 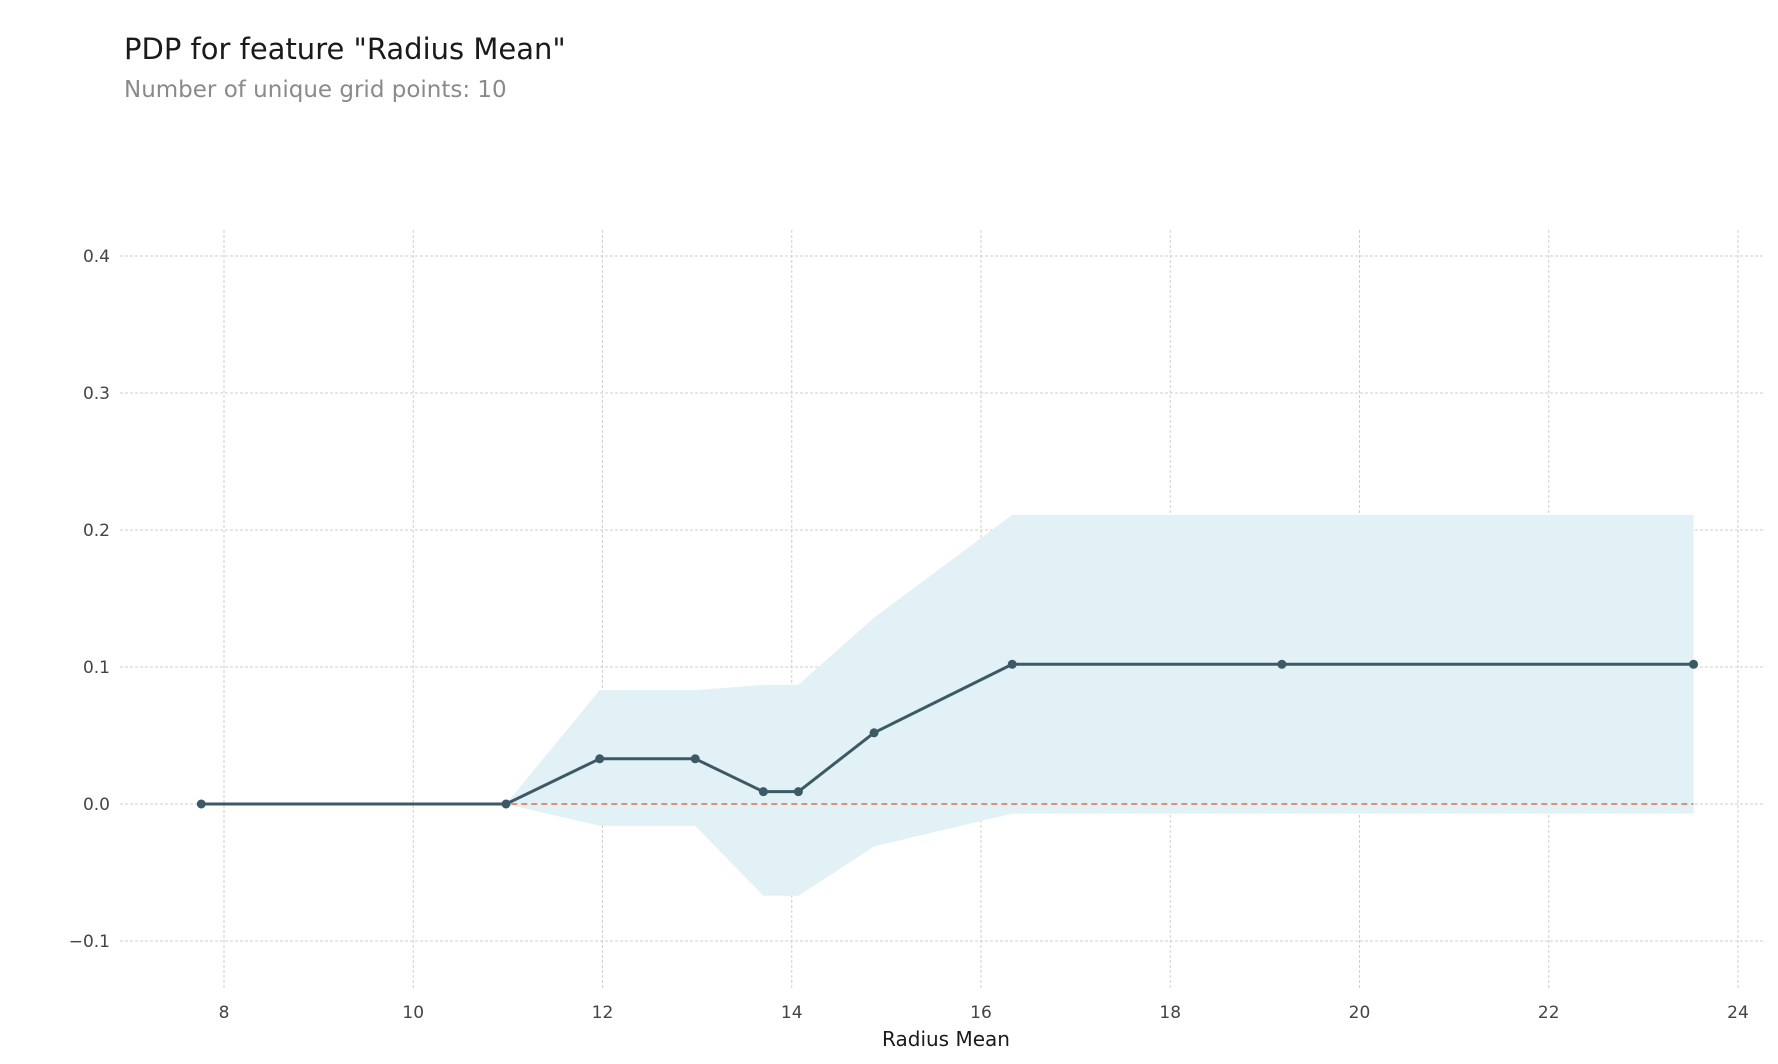 What do you see at coordinates (96, 668) in the screenshot?
I see `y-tick-label: 0.1` at bounding box center [96, 668].